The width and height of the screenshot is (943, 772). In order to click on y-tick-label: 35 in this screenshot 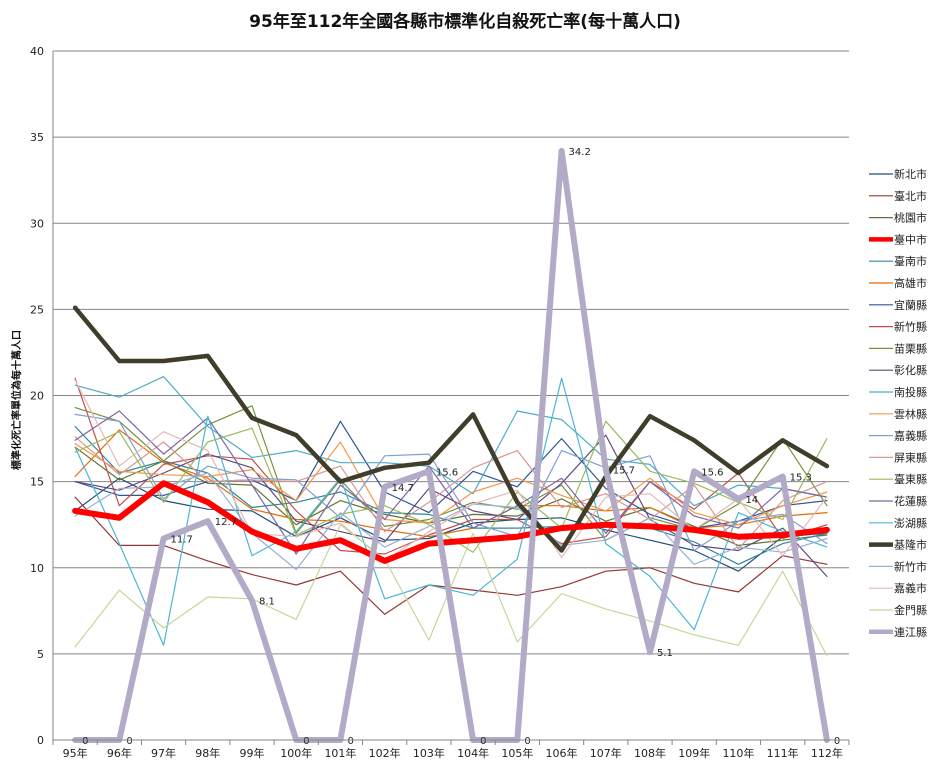, I will do `click(37, 137)`.